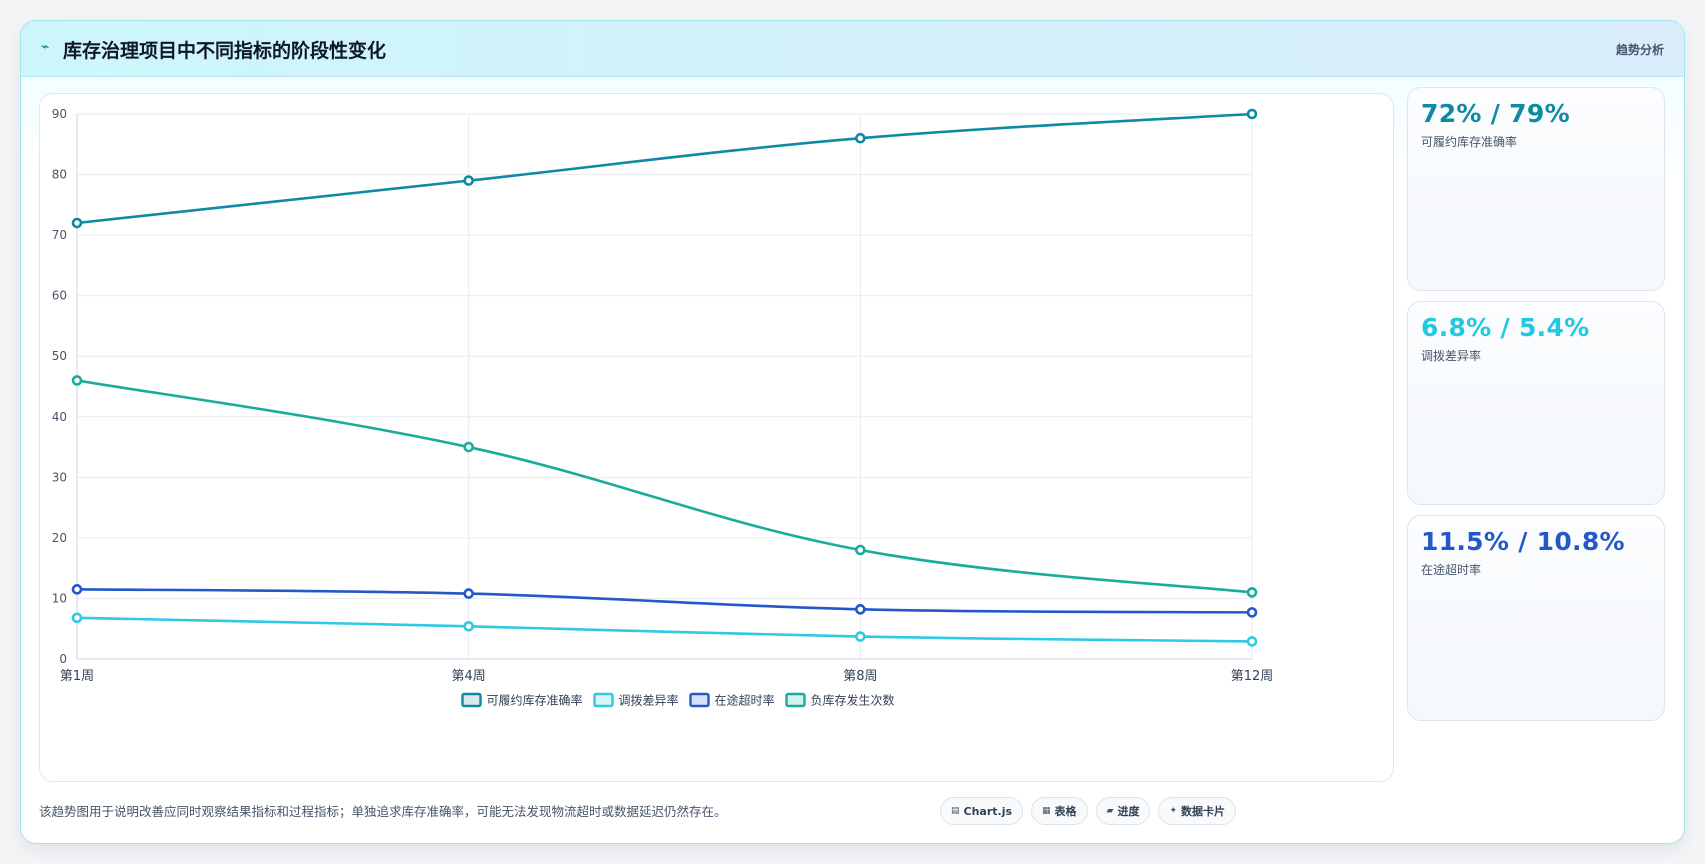  I want to click on pill-label: Chart.js, so click(988, 811).